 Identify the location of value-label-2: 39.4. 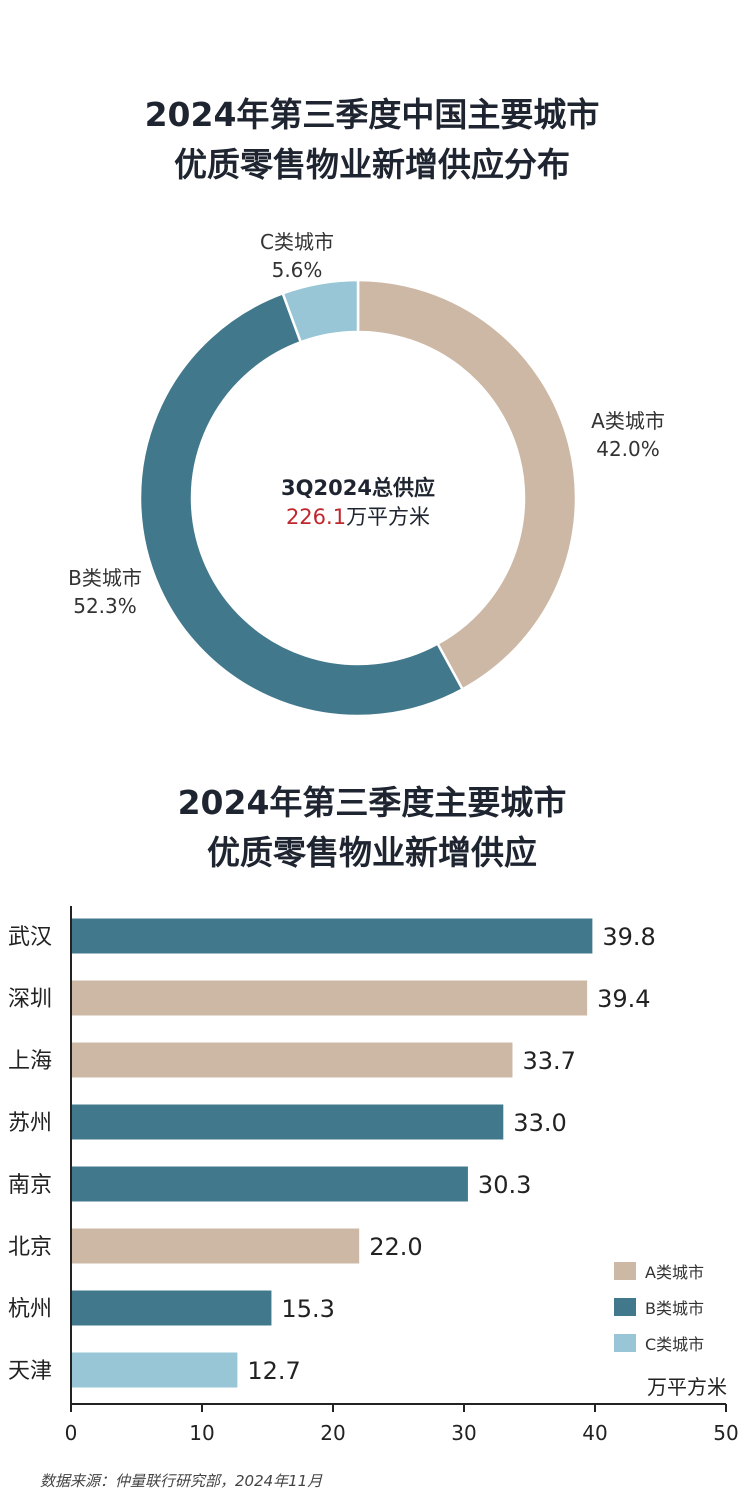
(623, 999).